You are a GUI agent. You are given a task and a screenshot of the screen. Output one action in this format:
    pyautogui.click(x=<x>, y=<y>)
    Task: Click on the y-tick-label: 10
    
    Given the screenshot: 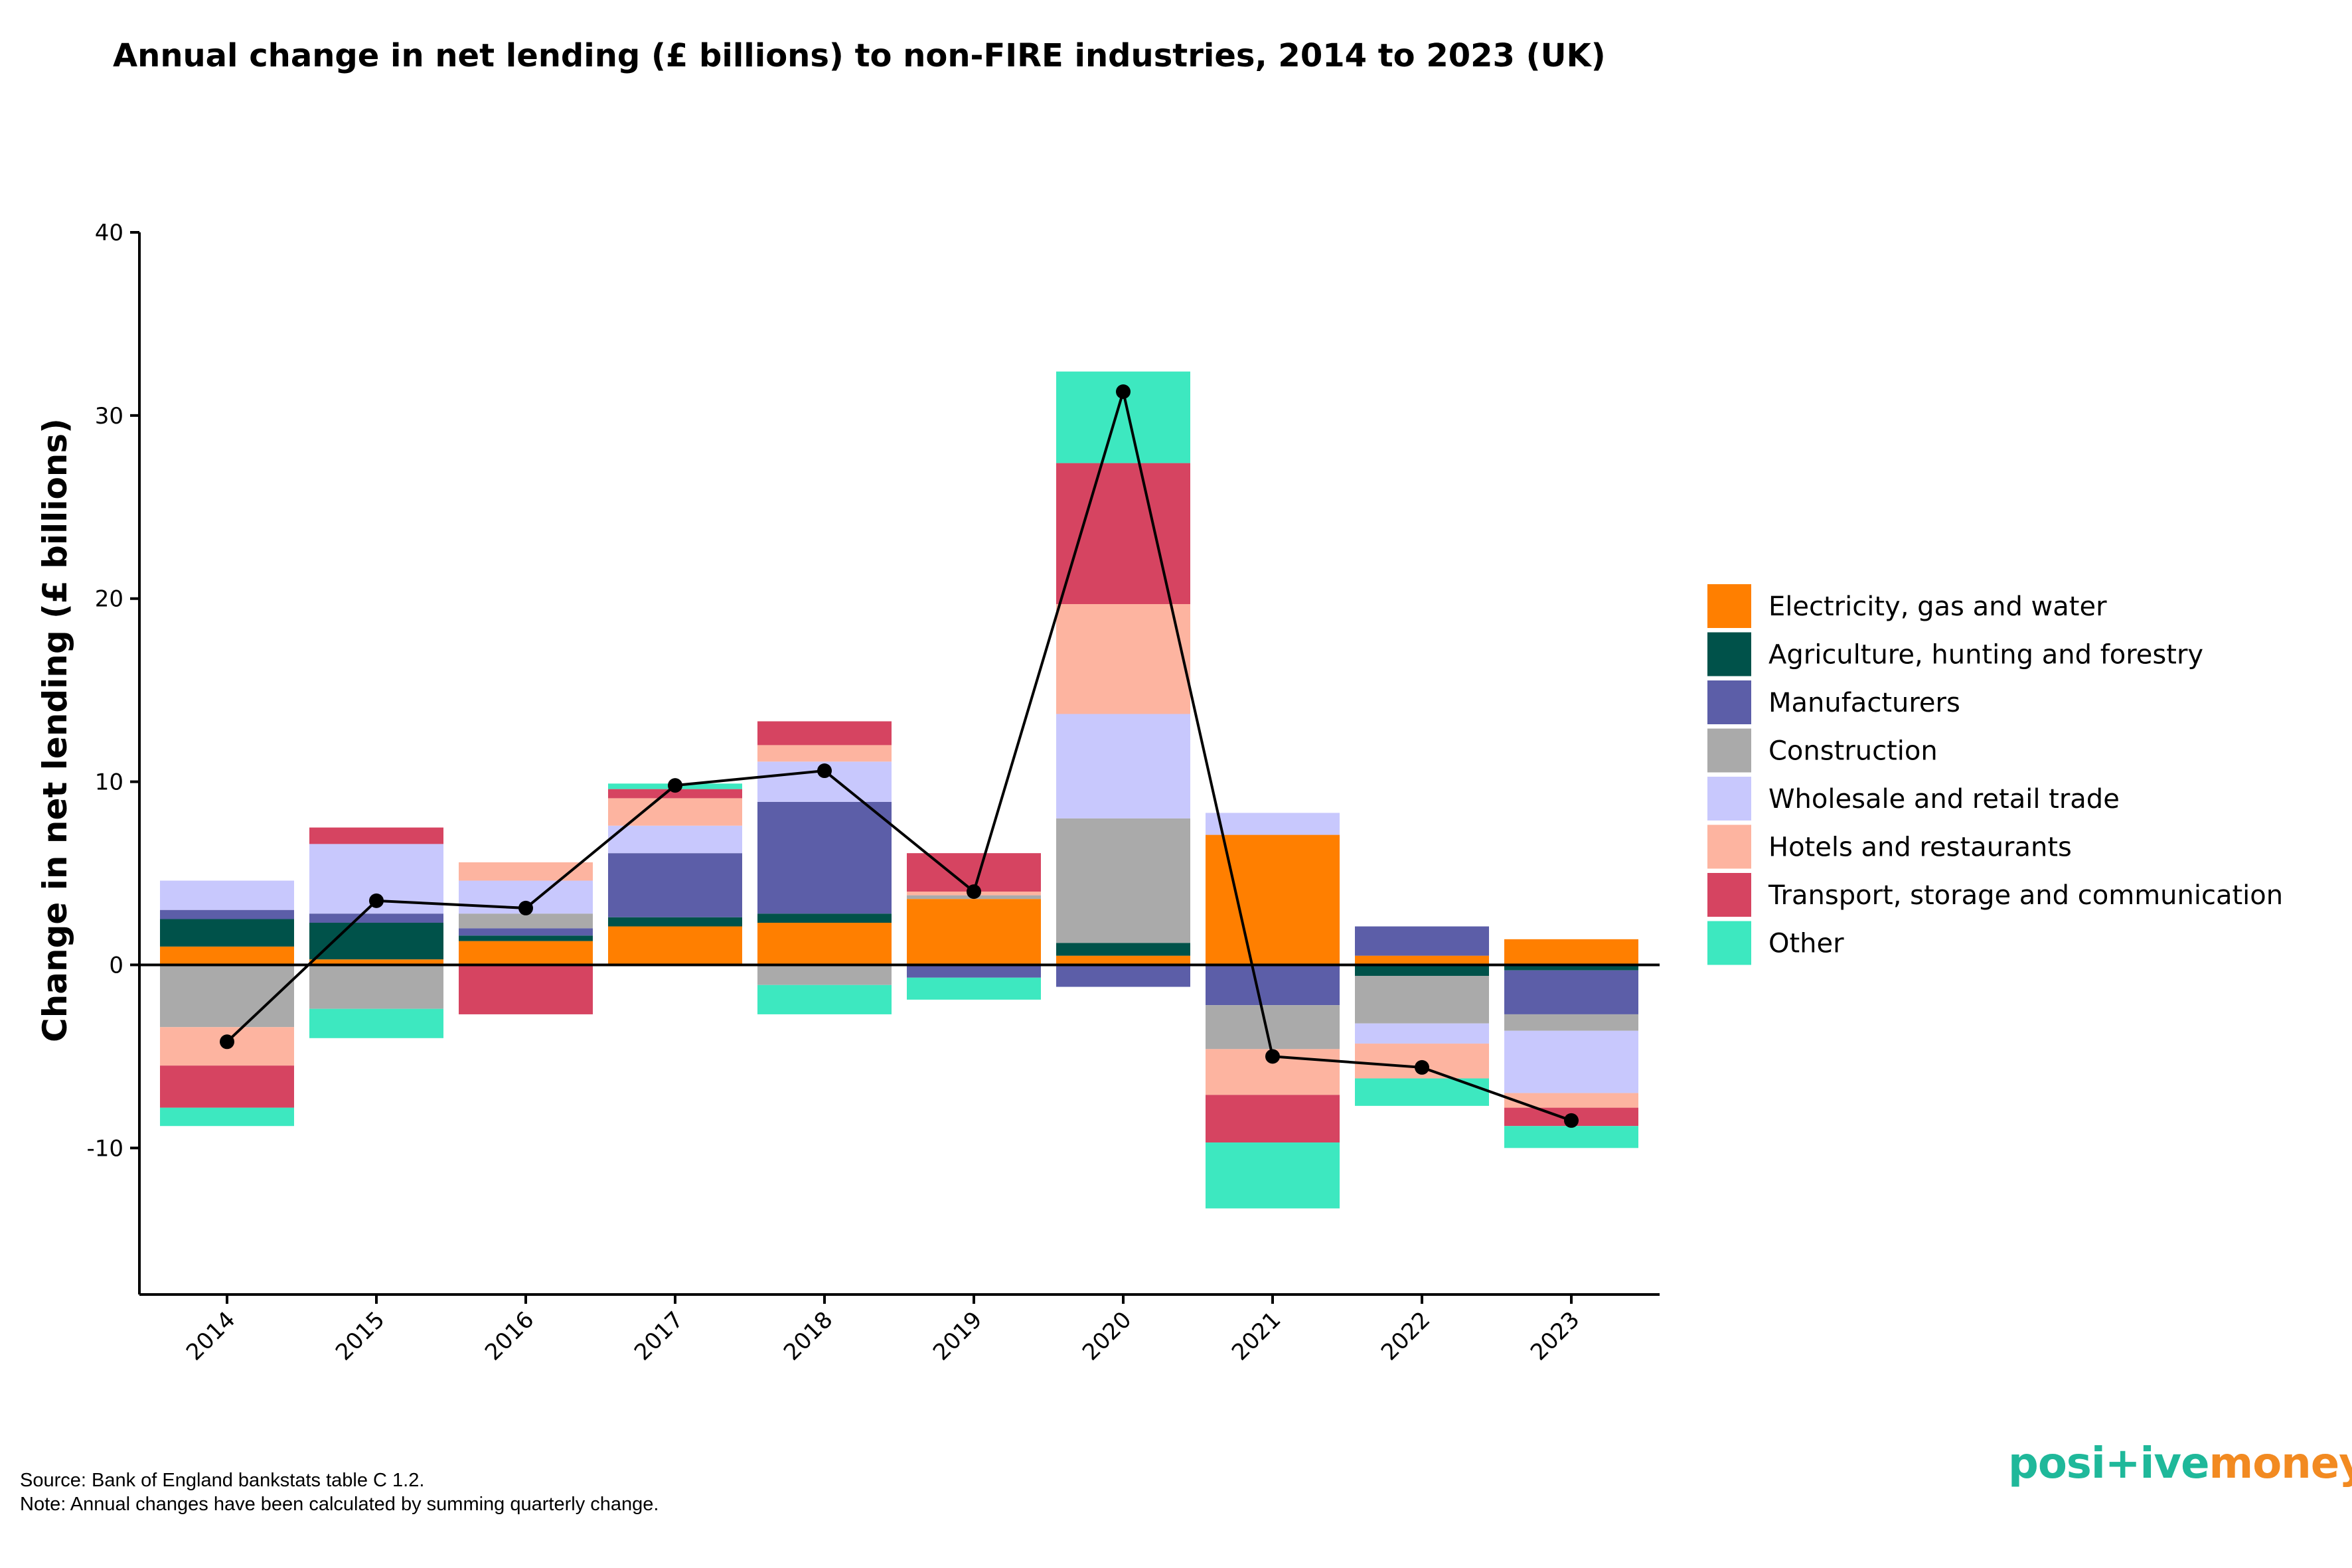 What is the action you would take?
    pyautogui.click(x=109, y=782)
    